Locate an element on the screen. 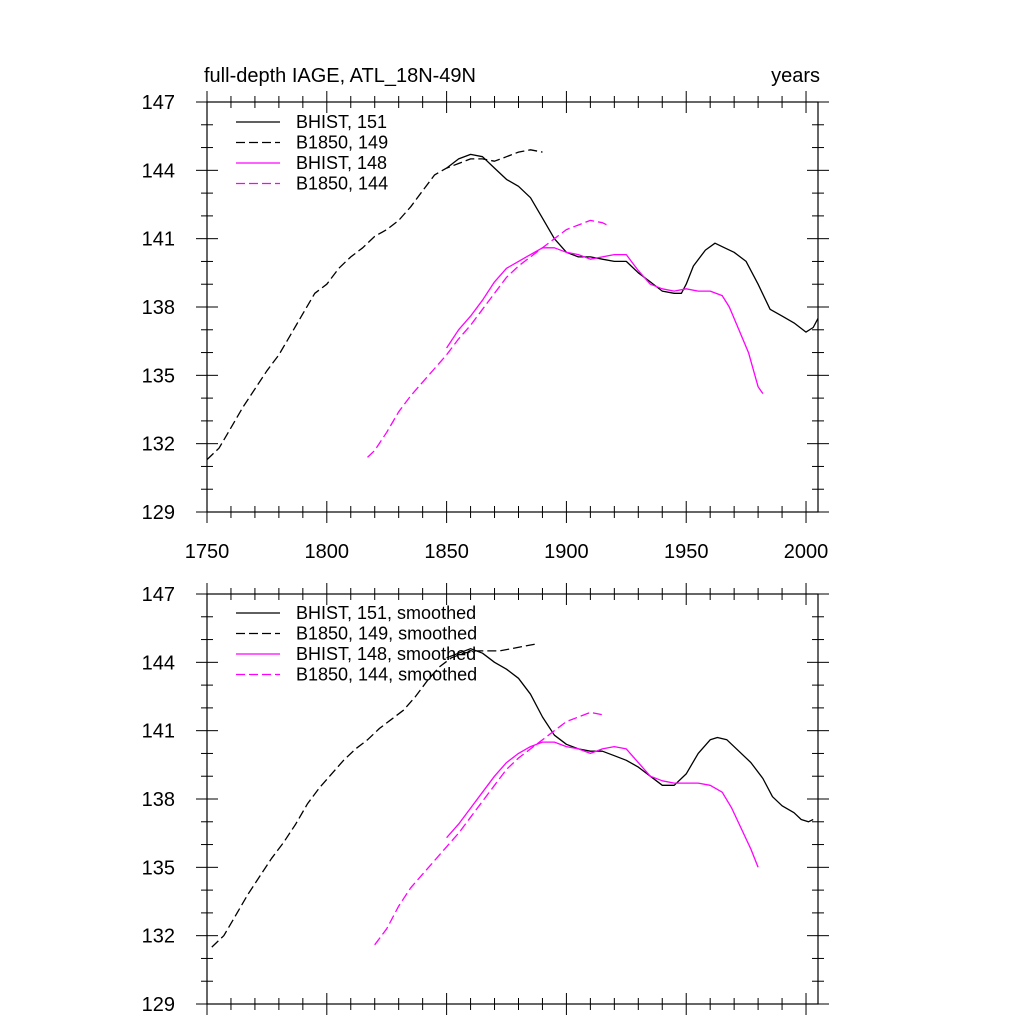 This screenshot has width=1024, height=1024. x-tick-label: 1850 is located at coordinates (446, 552).